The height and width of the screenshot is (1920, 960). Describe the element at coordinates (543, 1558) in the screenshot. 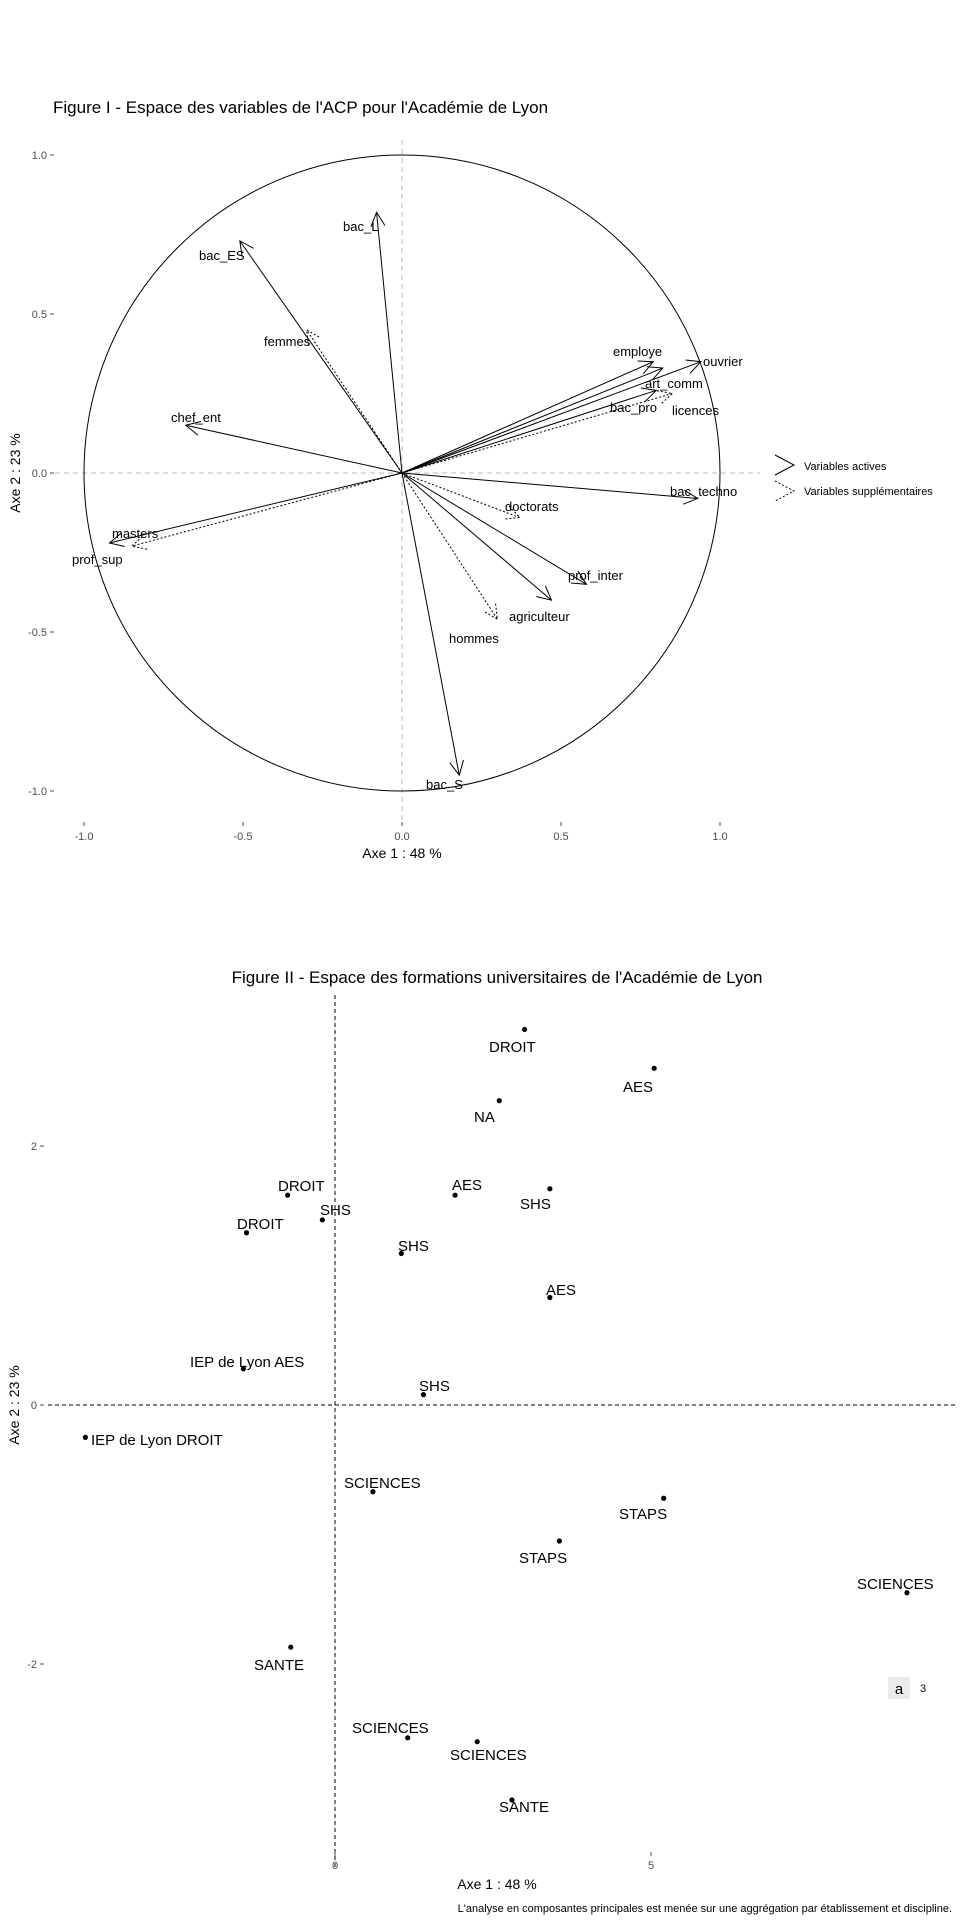

I see `pt-label-staps-2: STAPS` at that location.